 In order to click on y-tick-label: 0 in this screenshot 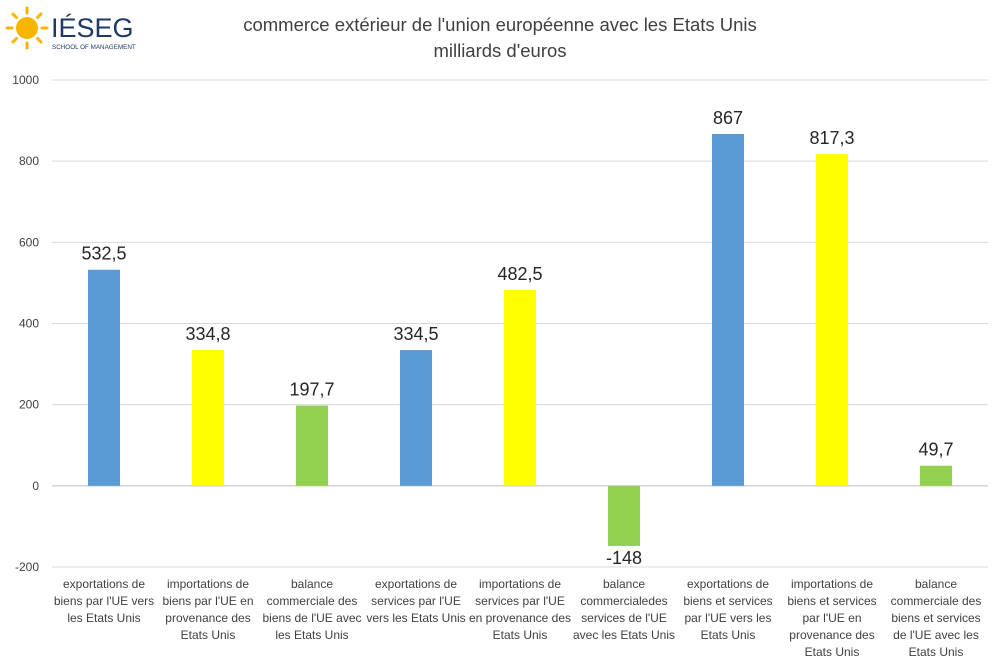, I will do `click(35, 486)`.